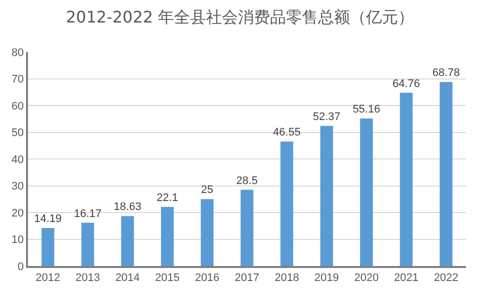 Image resolution: width=480 pixels, height=288 pixels. Describe the element at coordinates (18, 106) in the screenshot. I see `y-tick-label: 60` at that location.